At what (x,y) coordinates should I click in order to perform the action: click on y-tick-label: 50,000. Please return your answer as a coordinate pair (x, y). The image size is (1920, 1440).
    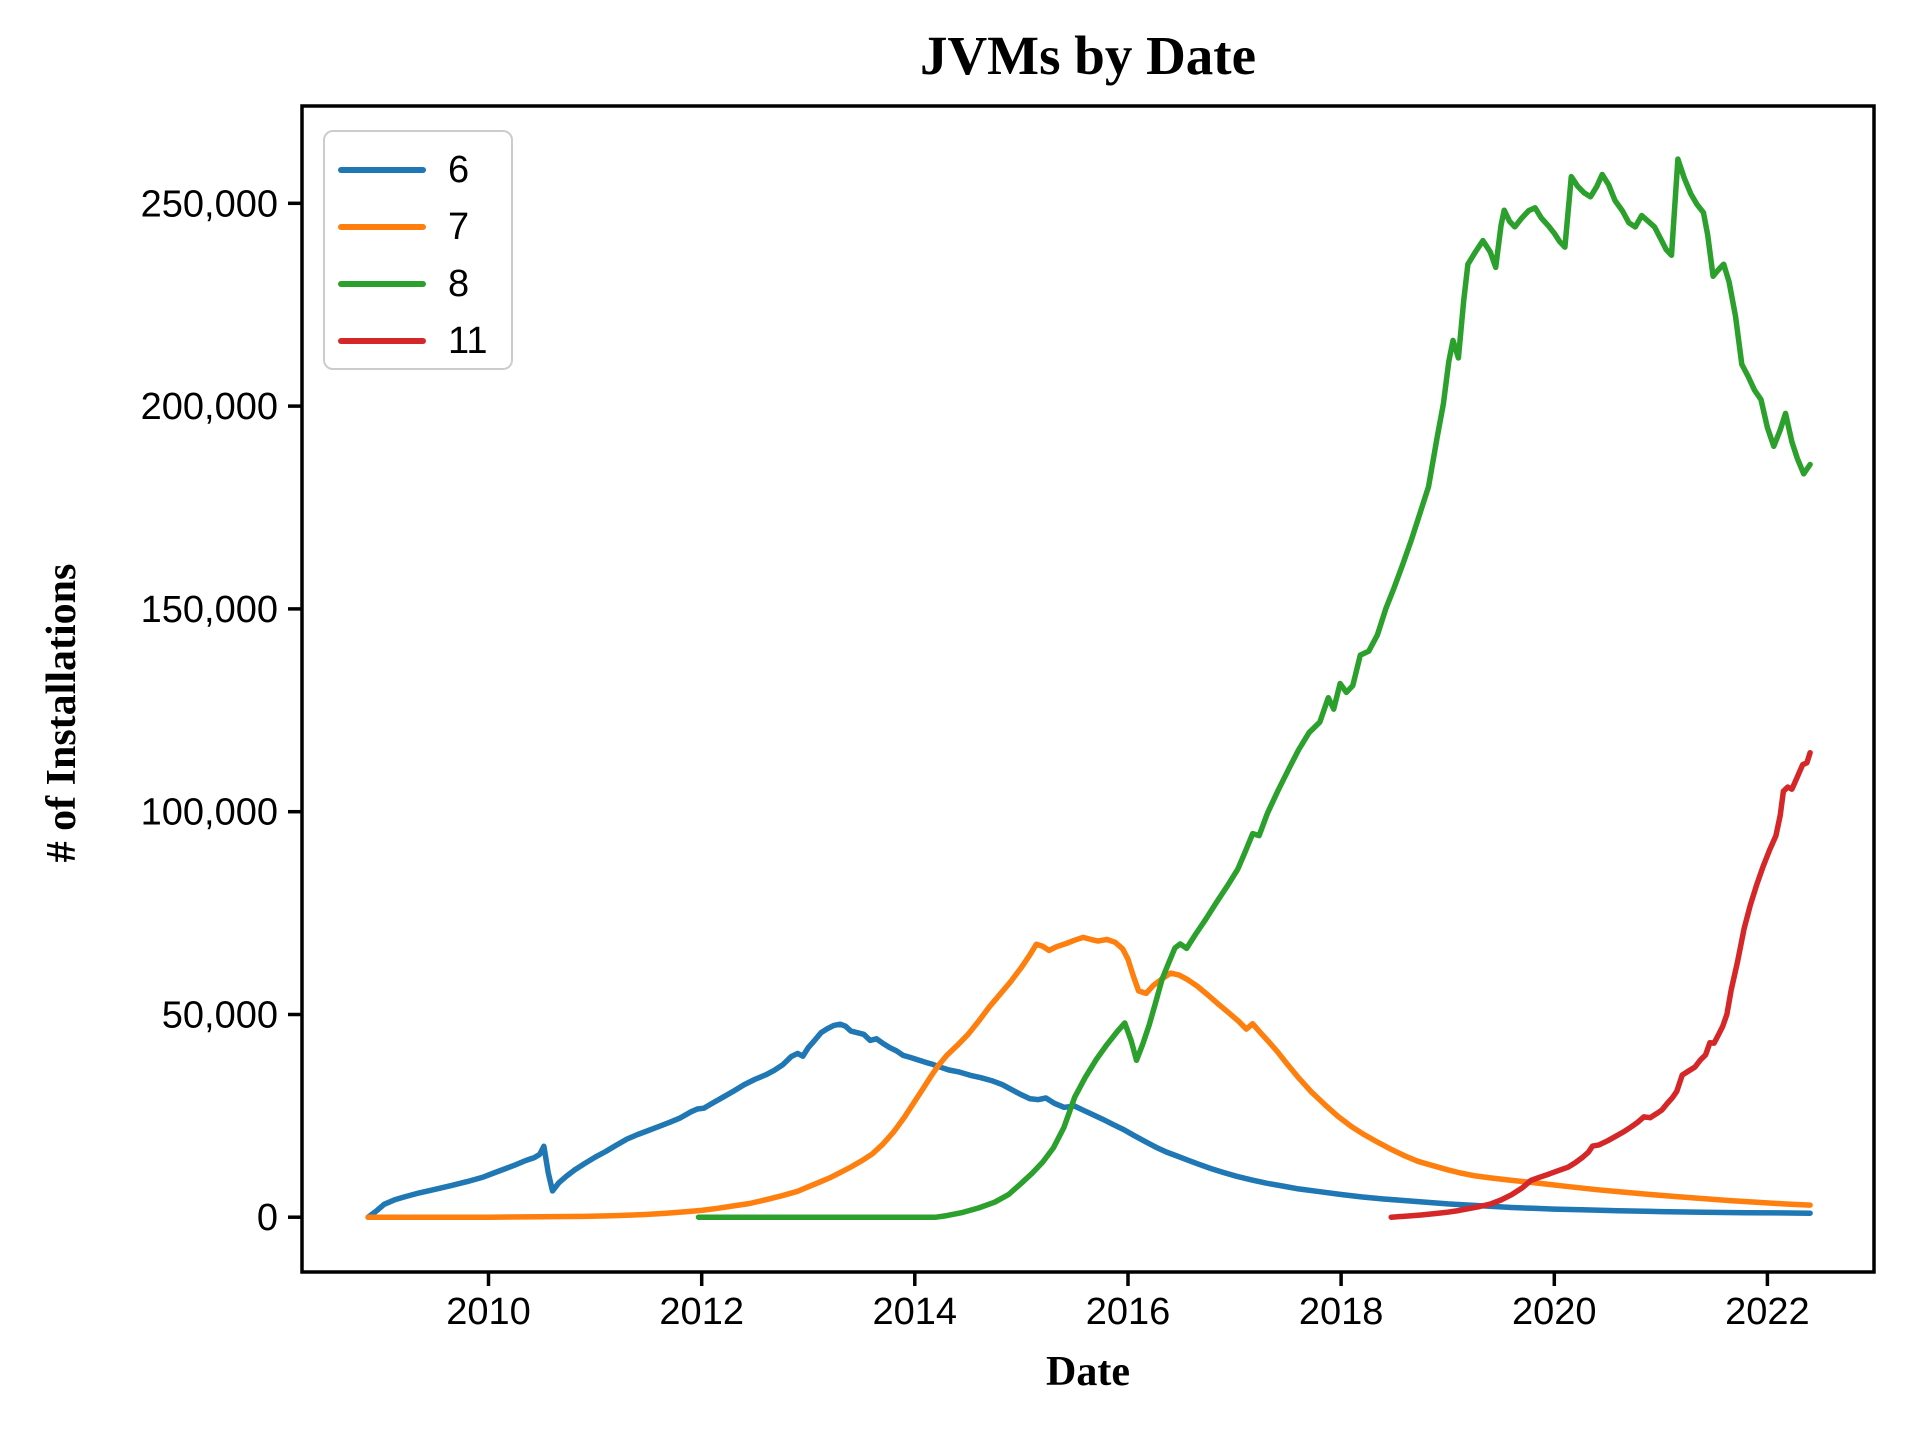
    Looking at the image, I should click on (220, 1016).